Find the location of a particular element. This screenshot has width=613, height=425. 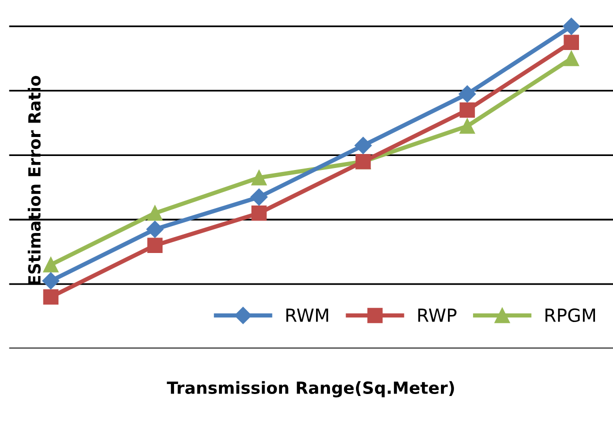

x-axis-title: Transmission Range(Sq.Meter) is located at coordinates (310, 389).